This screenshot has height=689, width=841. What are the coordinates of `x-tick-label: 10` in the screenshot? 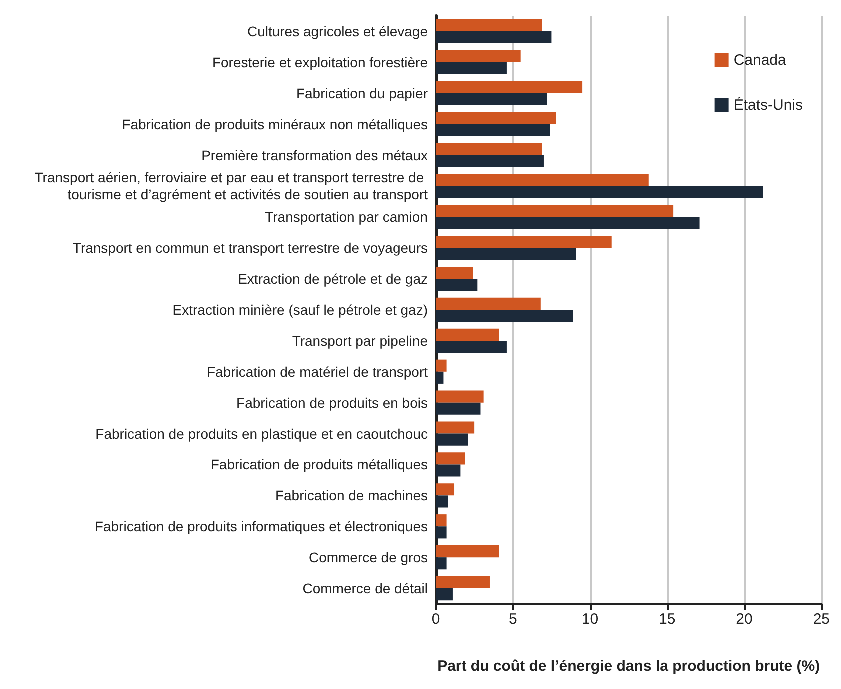 It's located at (590, 619).